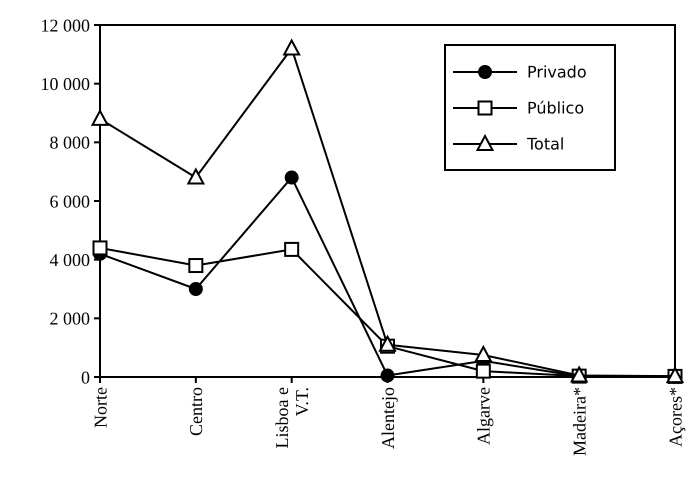  What do you see at coordinates (388, 418) in the screenshot?
I see `x-tick-label: Alentejo` at bounding box center [388, 418].